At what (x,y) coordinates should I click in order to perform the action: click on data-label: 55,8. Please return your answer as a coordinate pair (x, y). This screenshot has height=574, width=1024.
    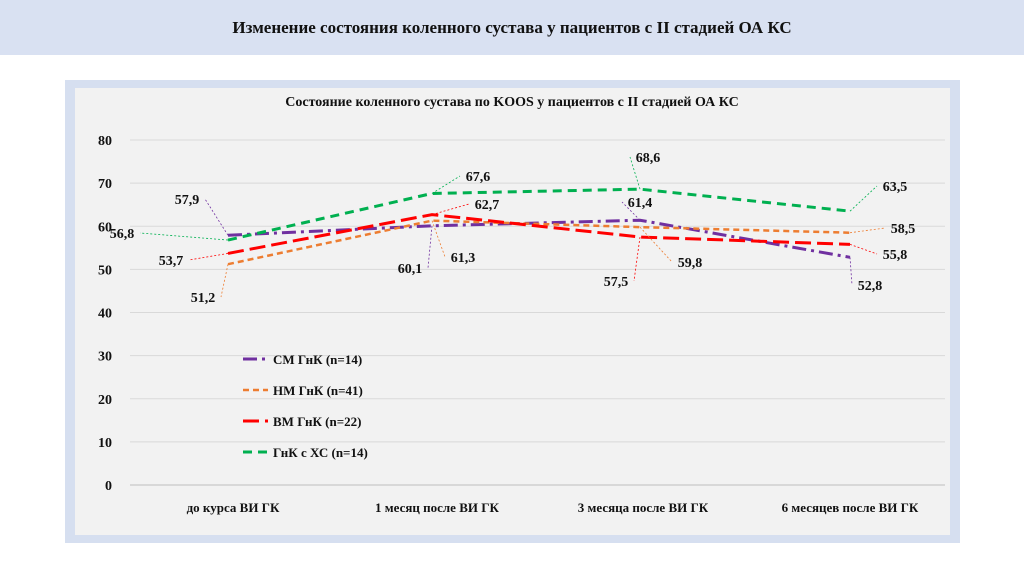
    Looking at the image, I should click on (895, 255).